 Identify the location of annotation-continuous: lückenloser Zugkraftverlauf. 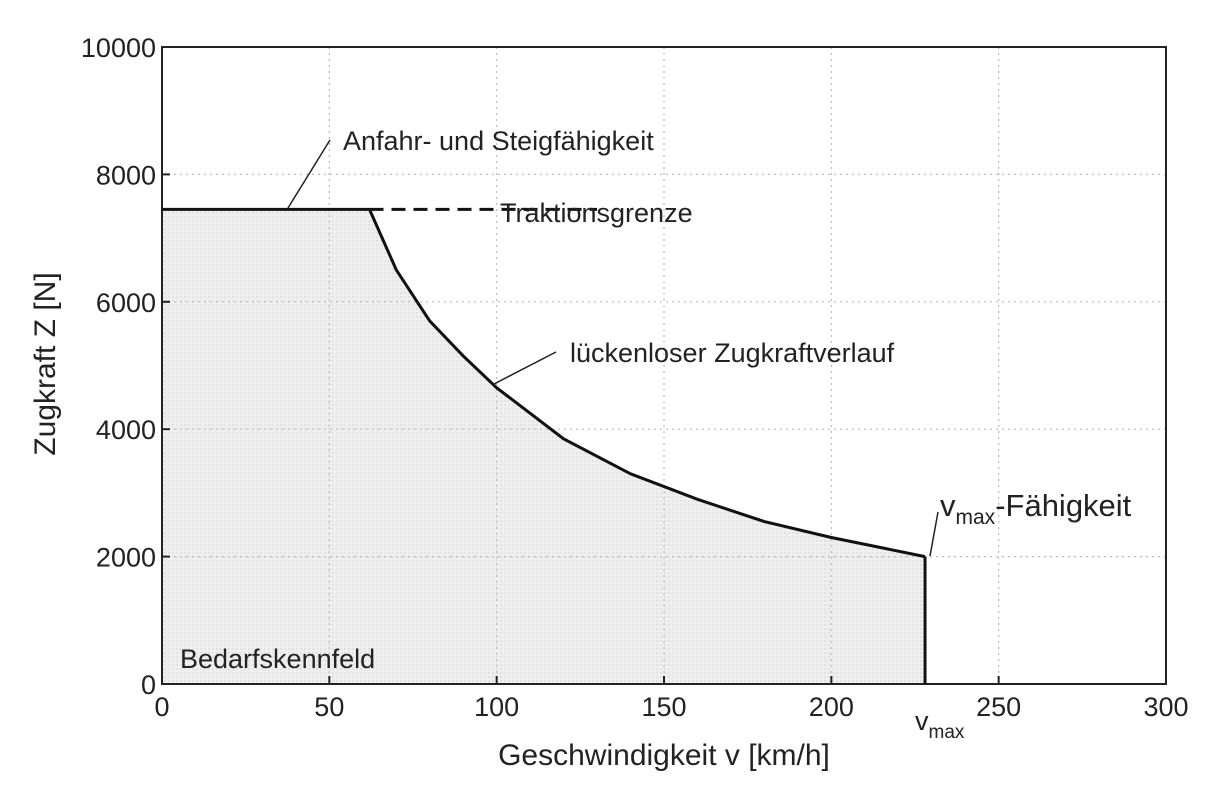
(732, 353).